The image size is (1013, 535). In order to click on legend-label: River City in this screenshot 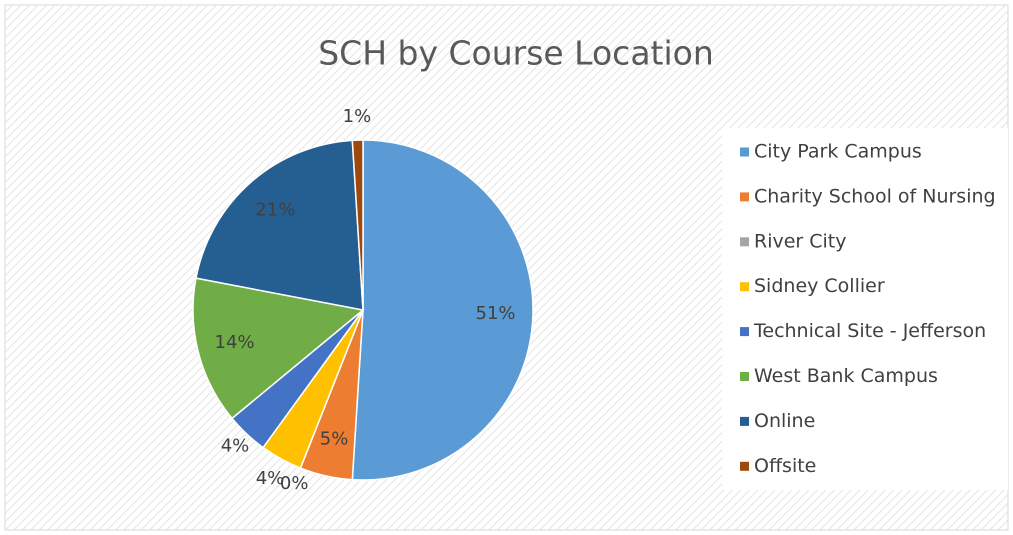, I will do `click(800, 241)`.